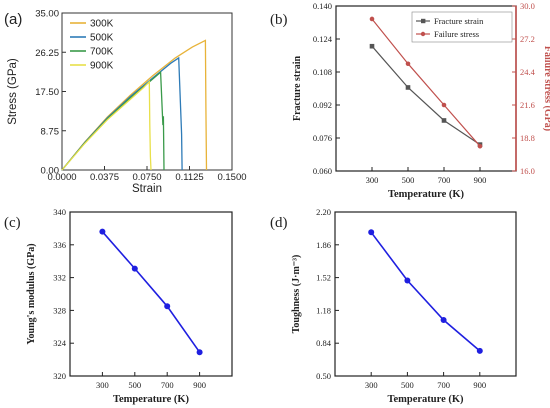 Image resolution: width=550 pixels, height=408 pixels. Describe the element at coordinates (322, 138) in the screenshot. I see `y-tick-label: 0.076` at that location.